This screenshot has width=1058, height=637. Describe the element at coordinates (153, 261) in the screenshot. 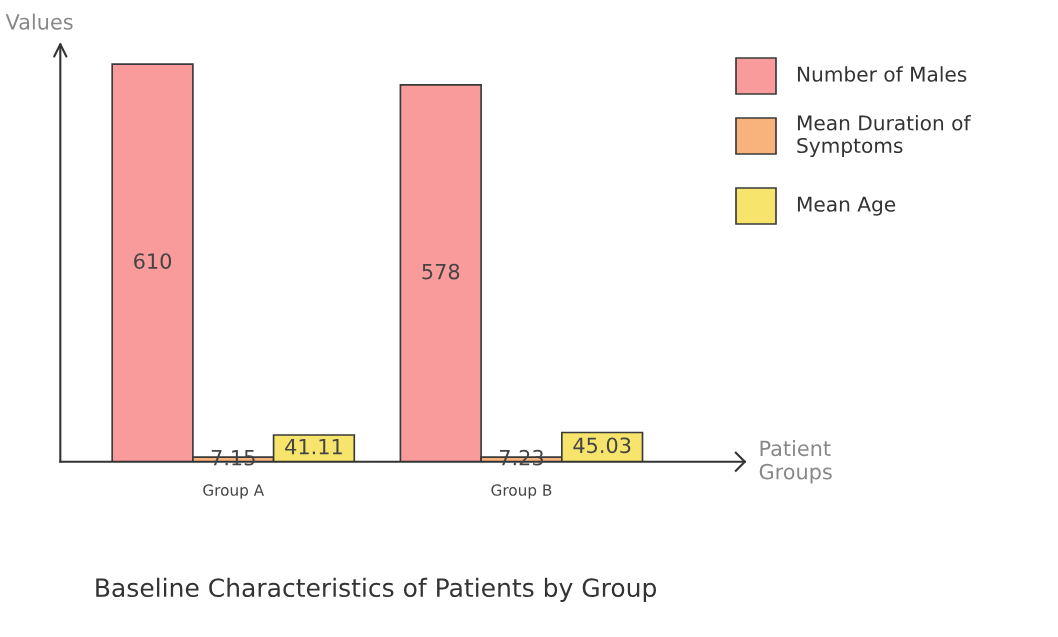

I see `data-label: 610` at that location.